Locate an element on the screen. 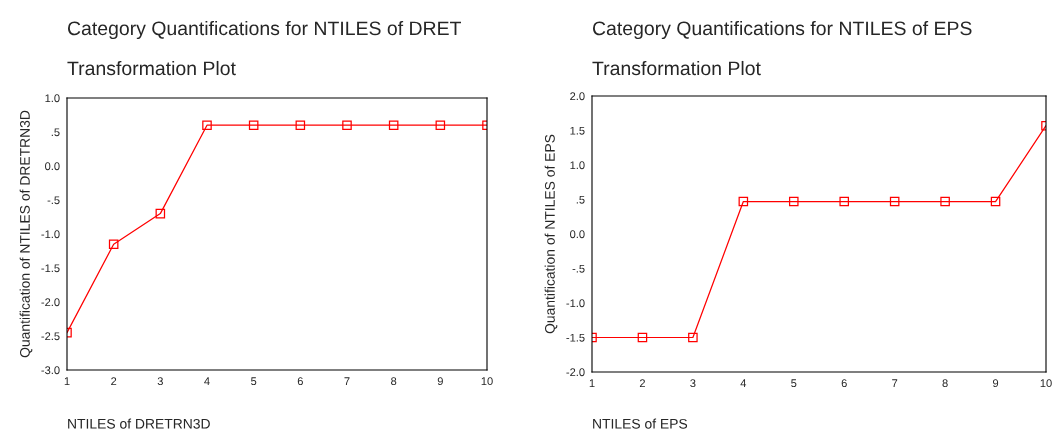 The height and width of the screenshot is (434, 1055). x-axis-title: NTILES of EPS is located at coordinates (640, 423).